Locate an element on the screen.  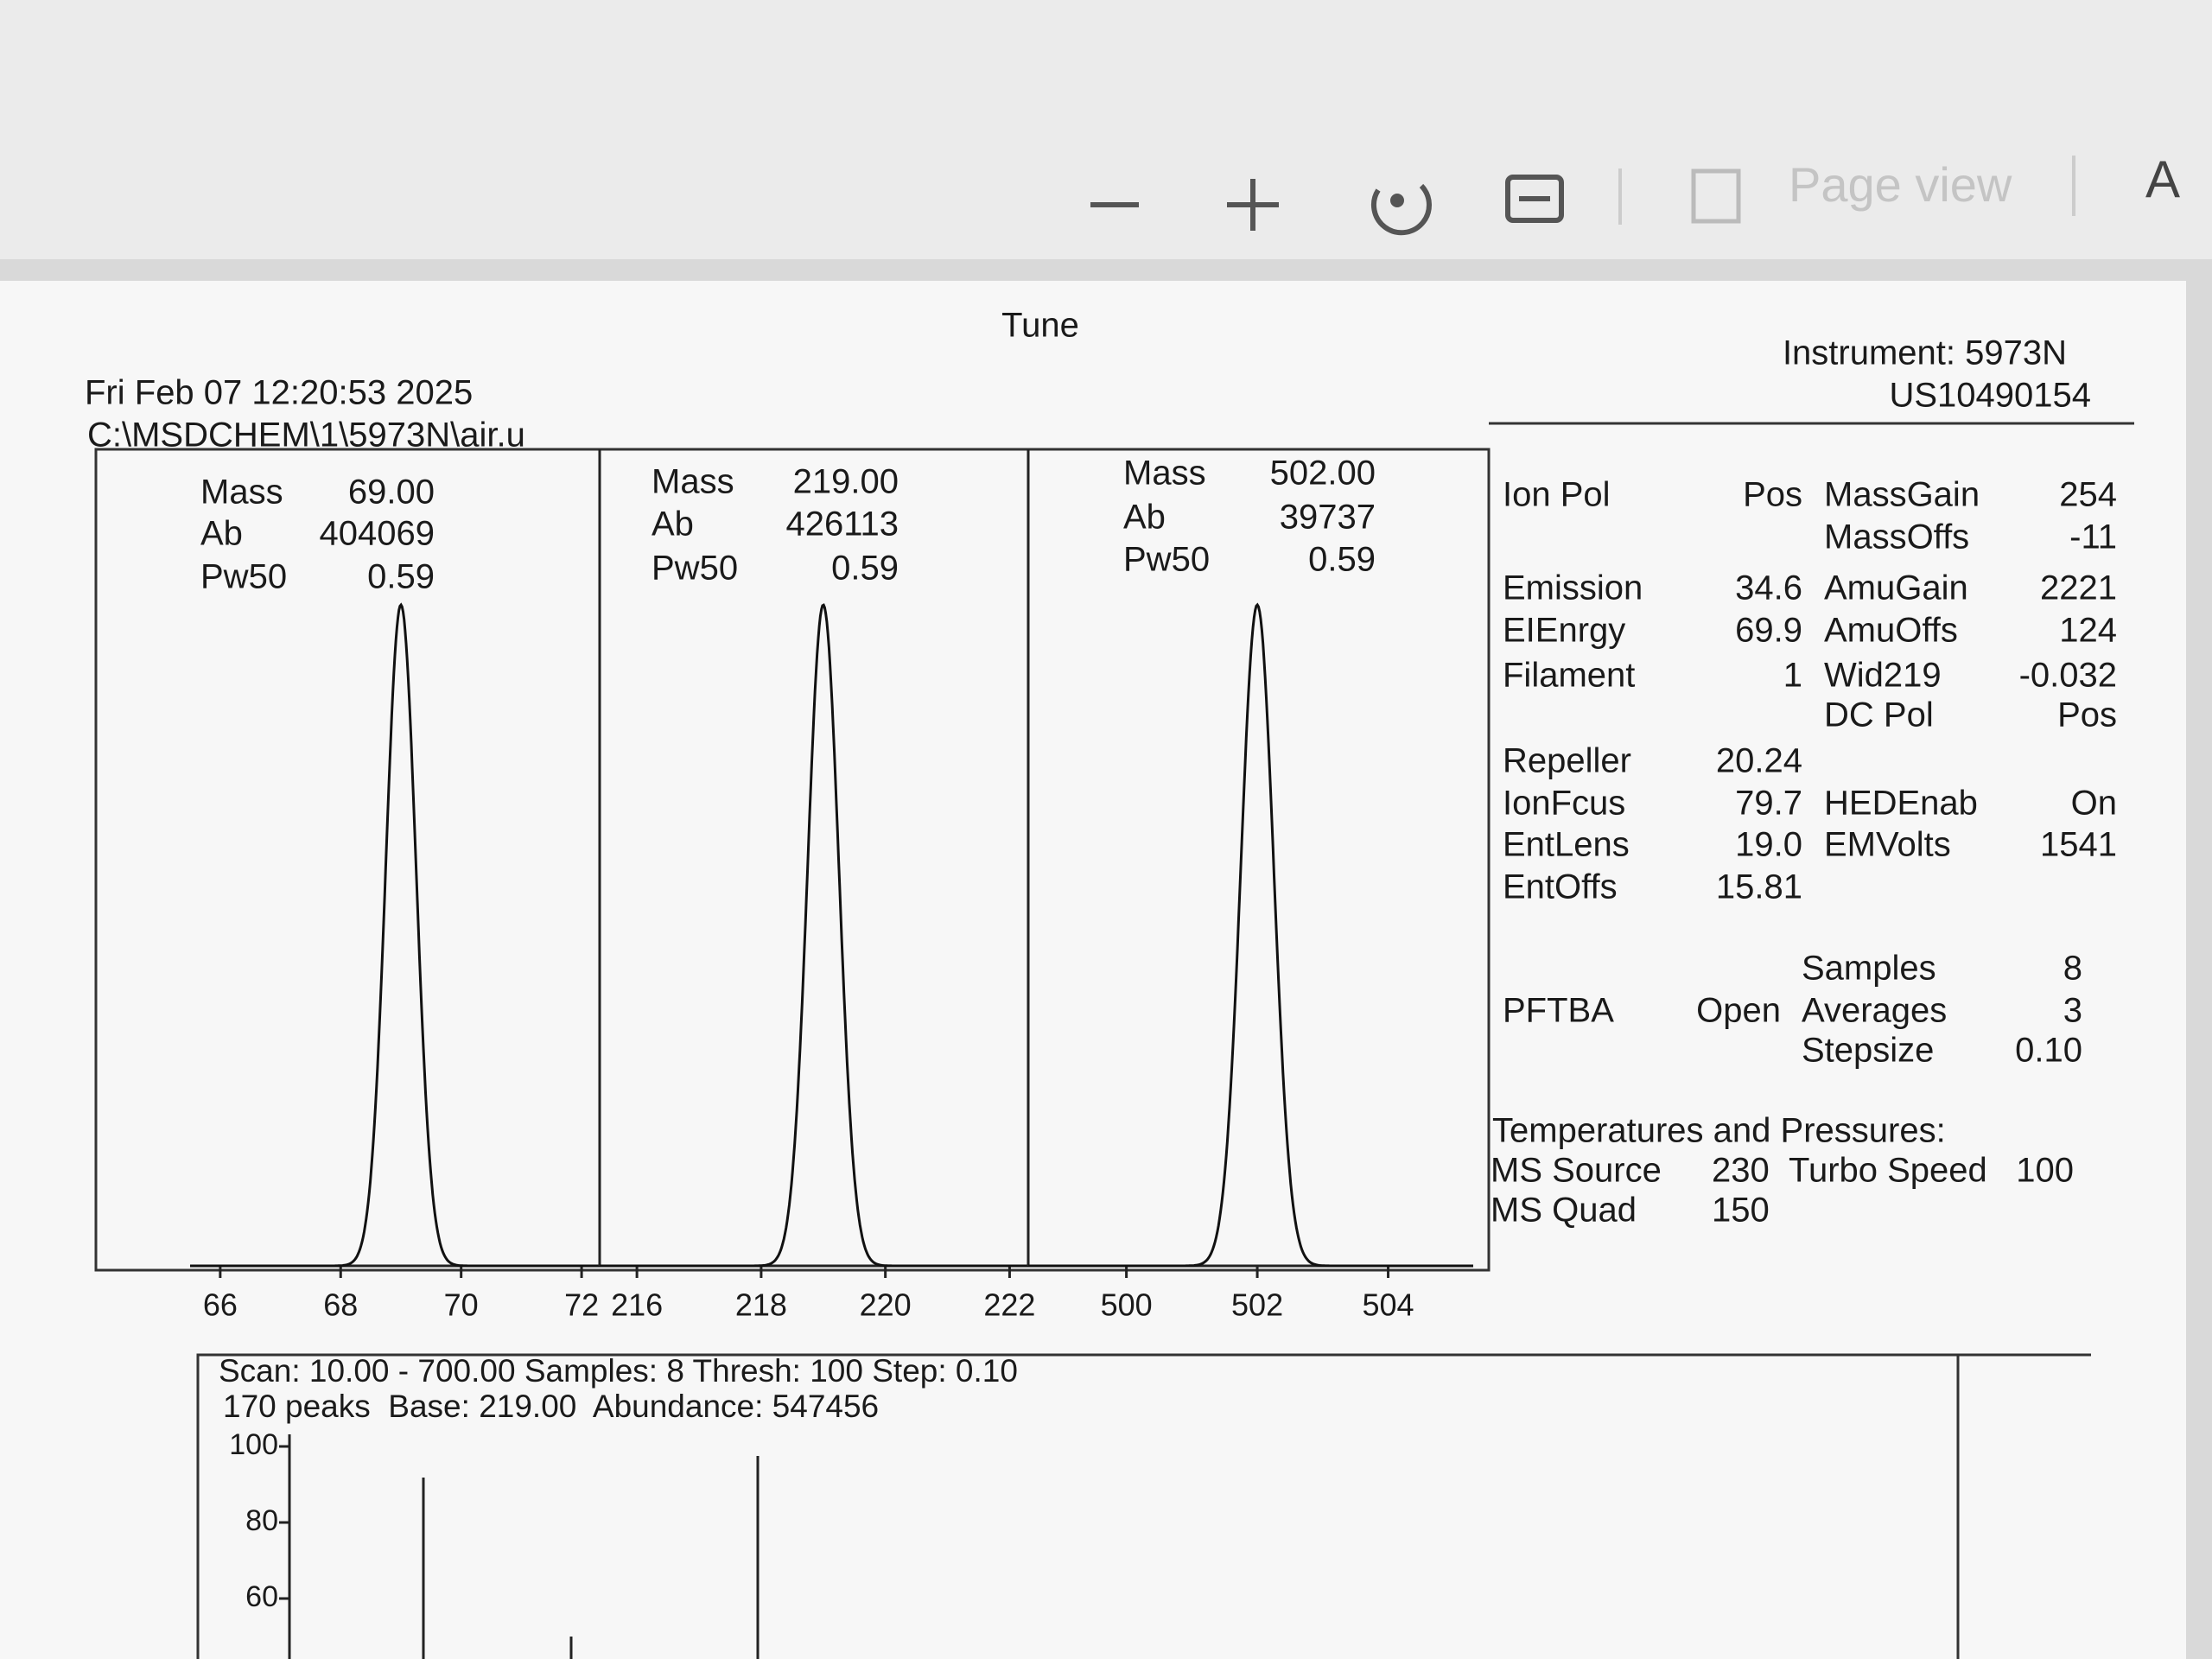
param-value: 20.24 is located at coordinates (1759, 761).